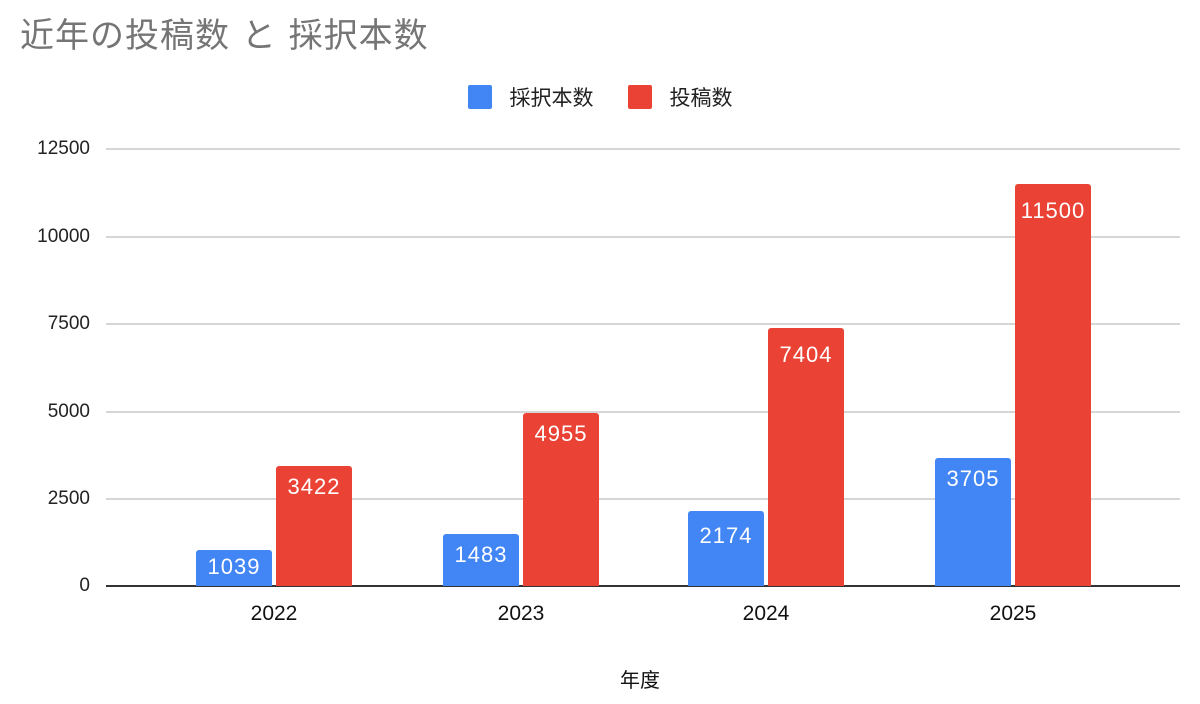 The height and width of the screenshot is (704, 1200). What do you see at coordinates (68, 323) in the screenshot?
I see `y-tick: 7500` at bounding box center [68, 323].